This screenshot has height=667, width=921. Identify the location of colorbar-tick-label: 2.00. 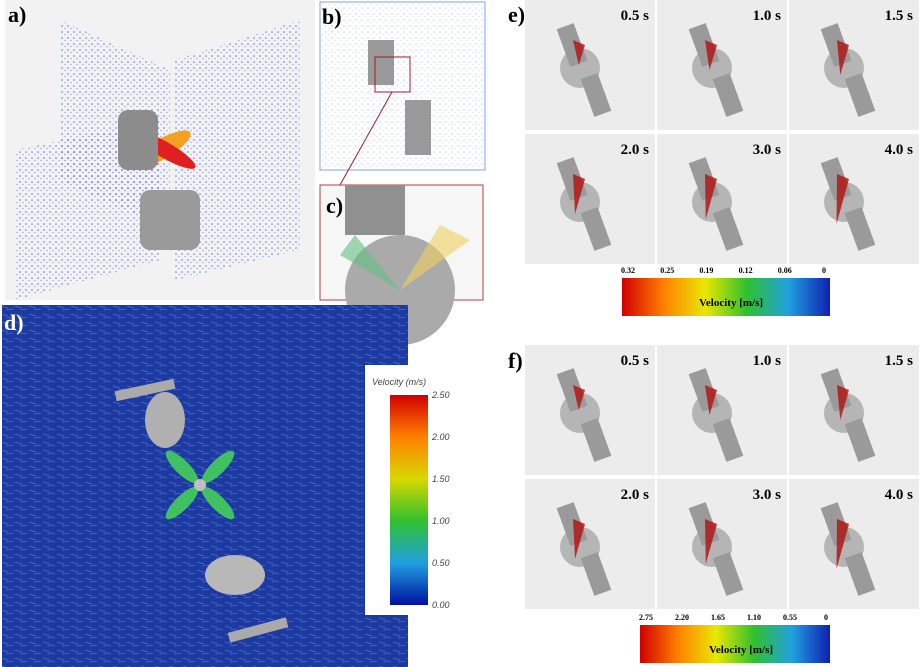
(440, 437).